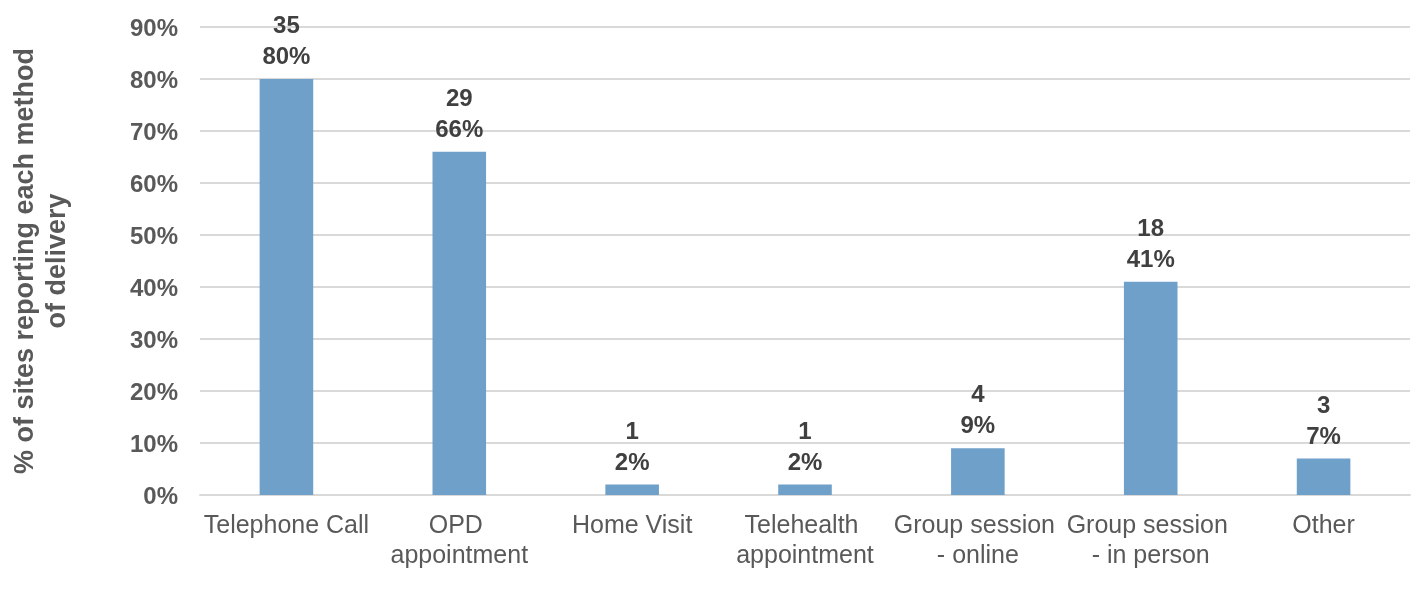 Image resolution: width=1415 pixels, height=601 pixels. Describe the element at coordinates (459, 539) in the screenshot. I see `x-tick-label: OPD appointment` at that location.